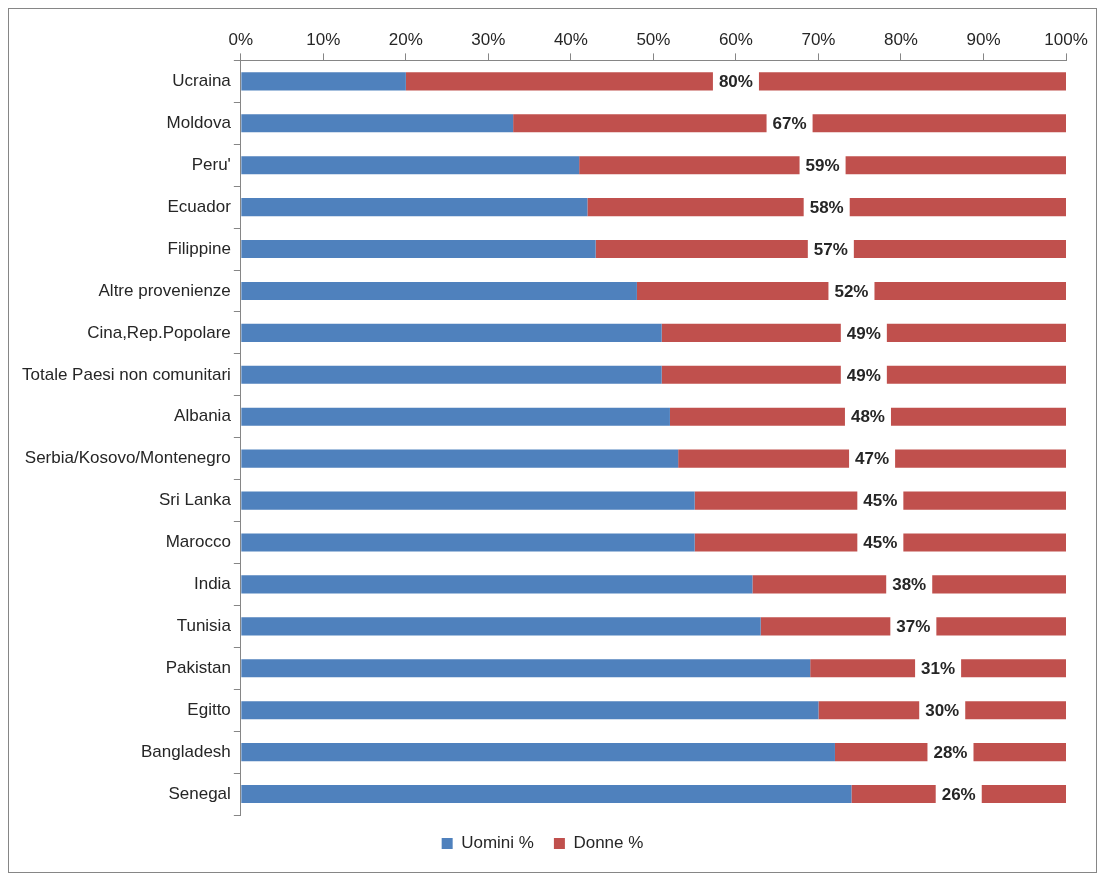 The height and width of the screenshot is (883, 1107). What do you see at coordinates (488, 39) in the screenshot?
I see `x-tick-label: 30%` at bounding box center [488, 39].